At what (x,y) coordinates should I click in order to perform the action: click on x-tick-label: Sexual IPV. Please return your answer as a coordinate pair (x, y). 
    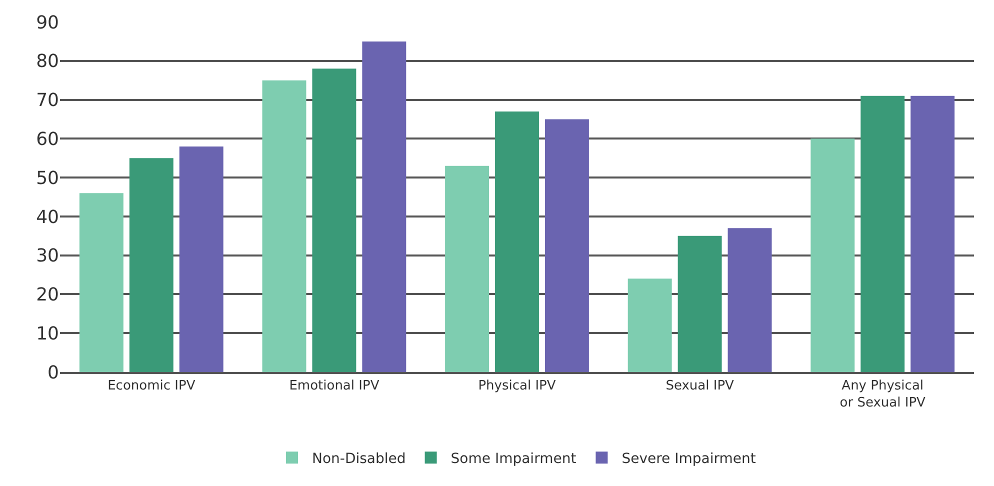
    Looking at the image, I should click on (700, 386).